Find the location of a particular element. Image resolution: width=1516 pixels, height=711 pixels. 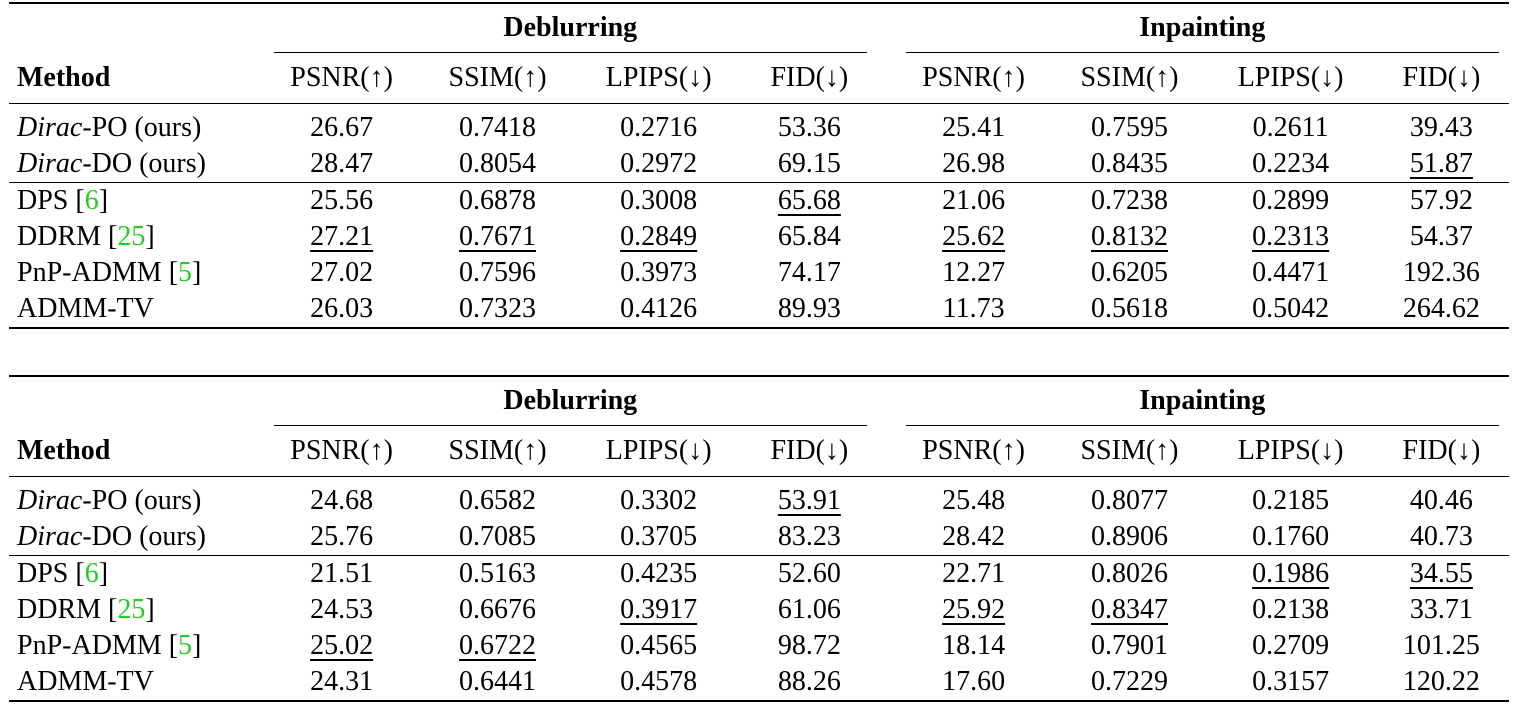

metric-value: 0.2185 is located at coordinates (1291, 500).